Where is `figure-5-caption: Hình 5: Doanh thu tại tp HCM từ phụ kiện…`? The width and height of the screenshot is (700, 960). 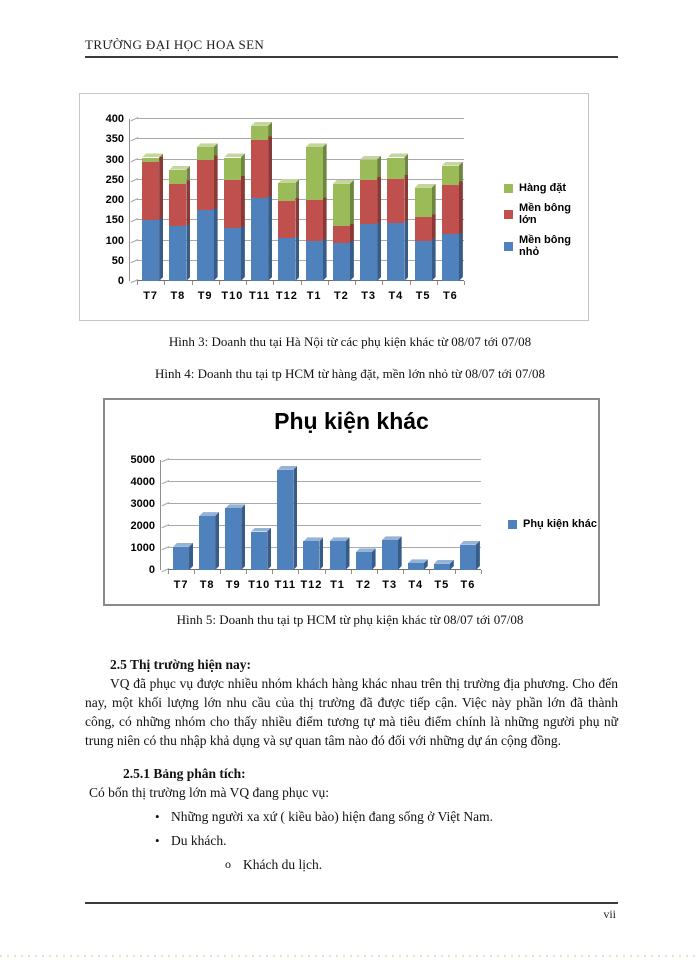 figure-5-caption: Hình 5: Doanh thu tại tp HCM từ phụ kiện… is located at coordinates (350, 619).